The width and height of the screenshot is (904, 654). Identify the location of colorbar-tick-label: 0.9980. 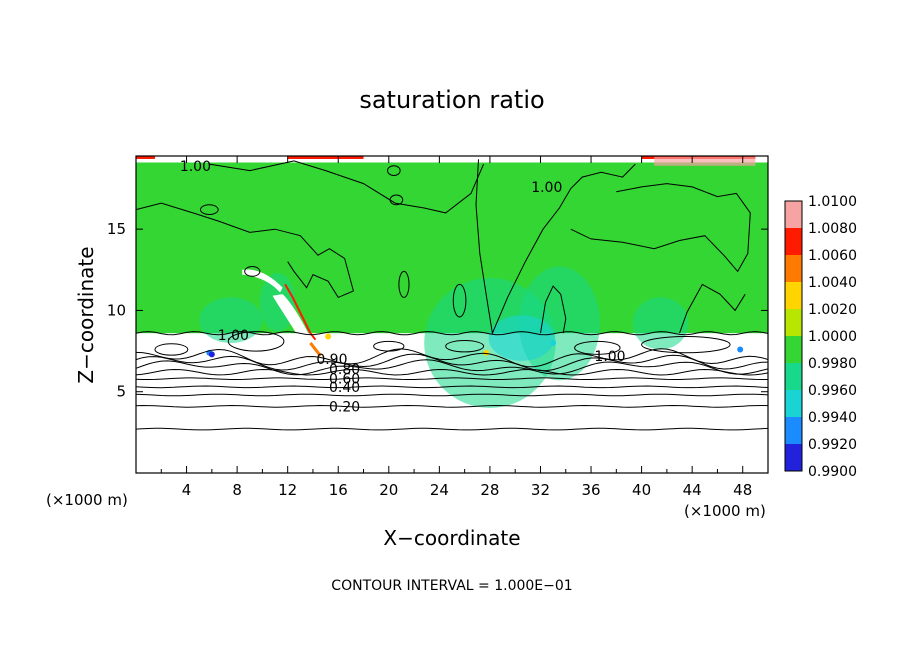
(832, 364).